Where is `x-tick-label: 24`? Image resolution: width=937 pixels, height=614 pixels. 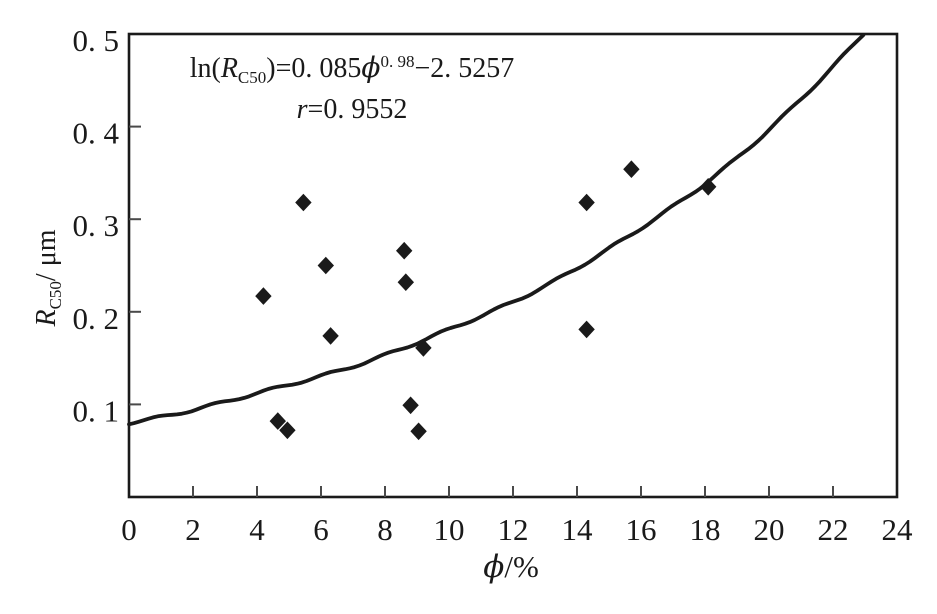 x-tick-label: 24 is located at coordinates (898, 529).